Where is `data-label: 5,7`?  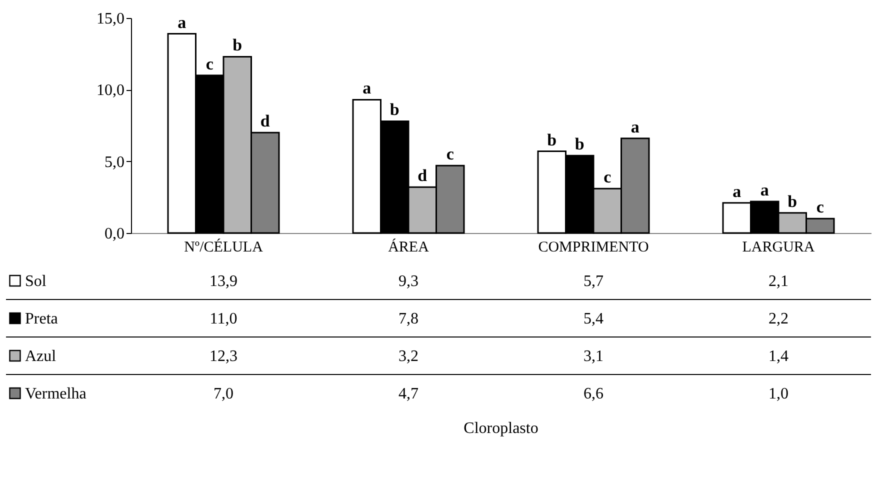 data-label: 5,7 is located at coordinates (594, 281).